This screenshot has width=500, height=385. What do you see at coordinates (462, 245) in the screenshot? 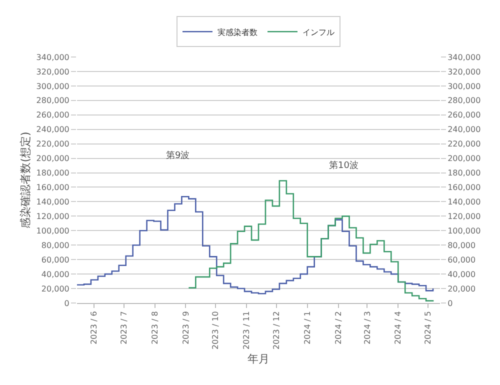
I see `y2-tick-label: 80,000` at bounding box center [462, 245].